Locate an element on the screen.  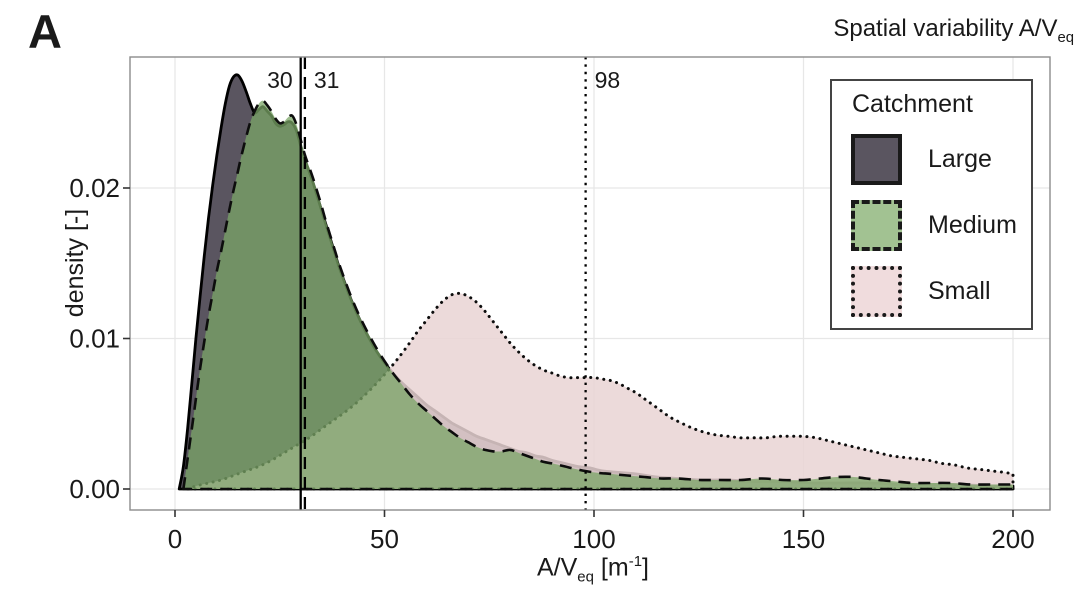
y-tick-label: 0.00 is located at coordinates (94, 489).